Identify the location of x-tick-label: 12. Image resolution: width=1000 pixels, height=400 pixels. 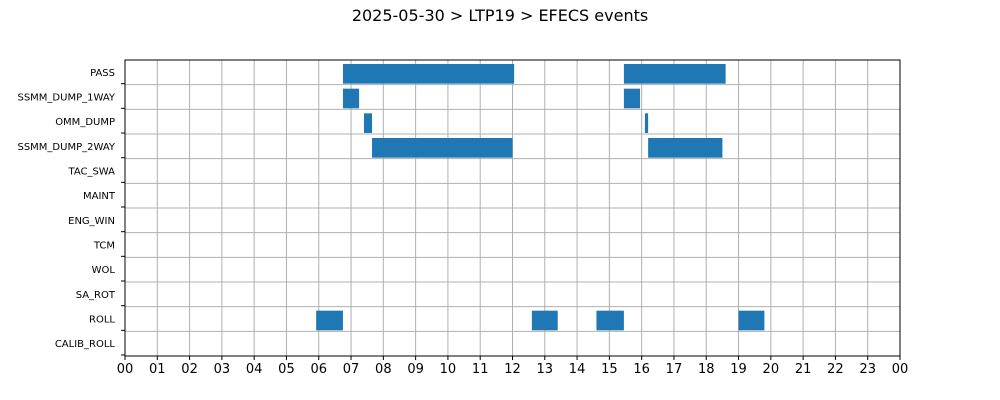
(512, 369).